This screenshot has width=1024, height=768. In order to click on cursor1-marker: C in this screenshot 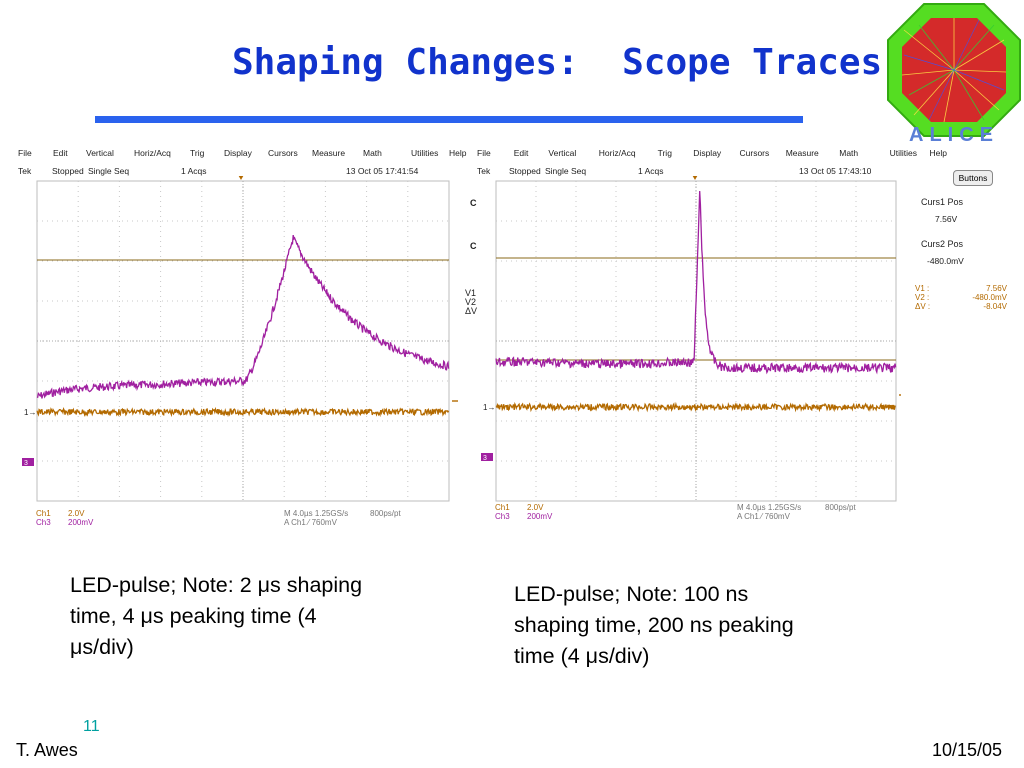, I will do `click(473, 203)`.